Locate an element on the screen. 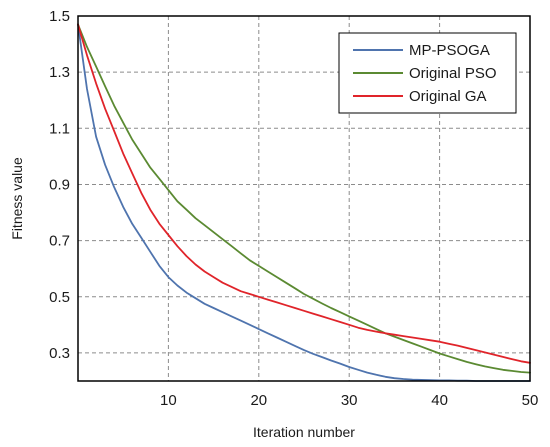 This screenshot has height=447, width=550. x-tick-label: 40 is located at coordinates (439, 400).